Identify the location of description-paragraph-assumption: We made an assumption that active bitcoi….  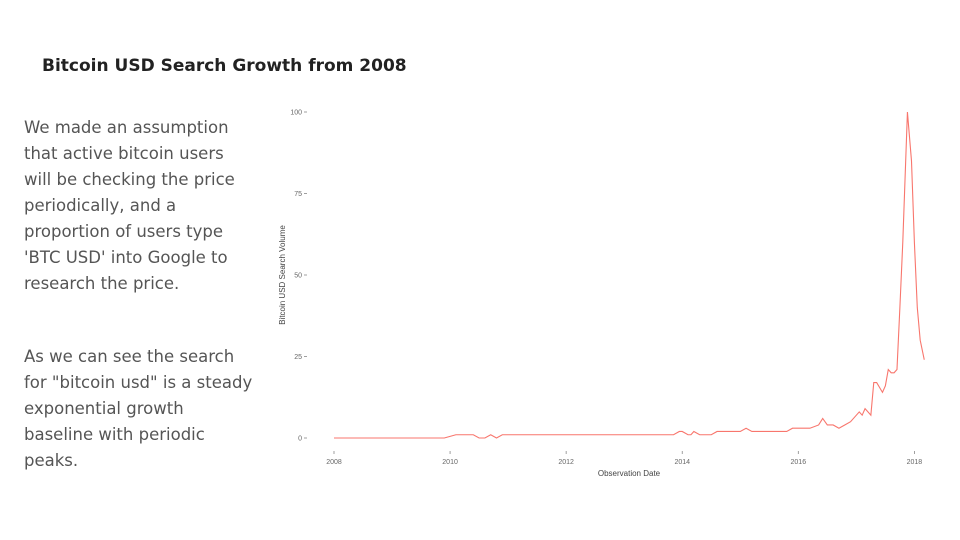
(129, 205).